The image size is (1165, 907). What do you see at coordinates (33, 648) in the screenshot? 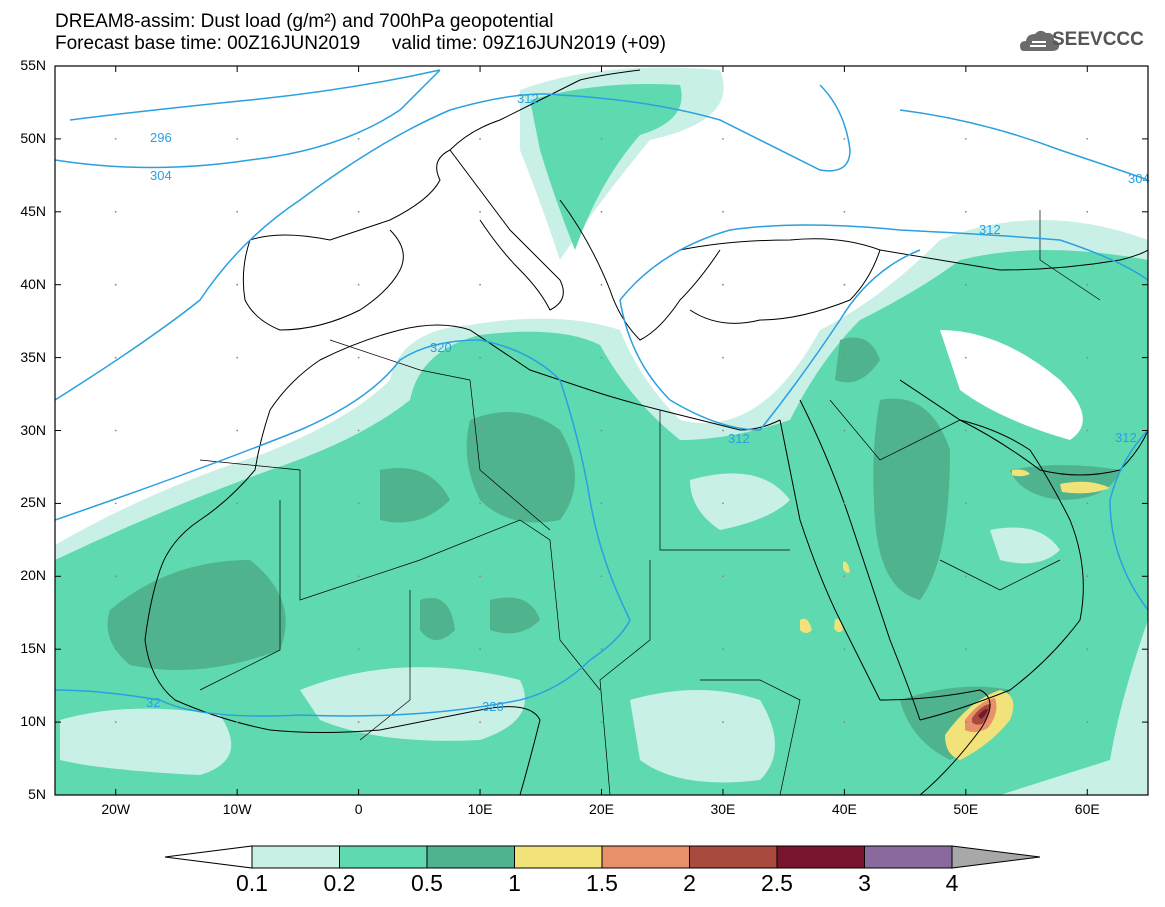
I see `lat-label: 15N` at bounding box center [33, 648].